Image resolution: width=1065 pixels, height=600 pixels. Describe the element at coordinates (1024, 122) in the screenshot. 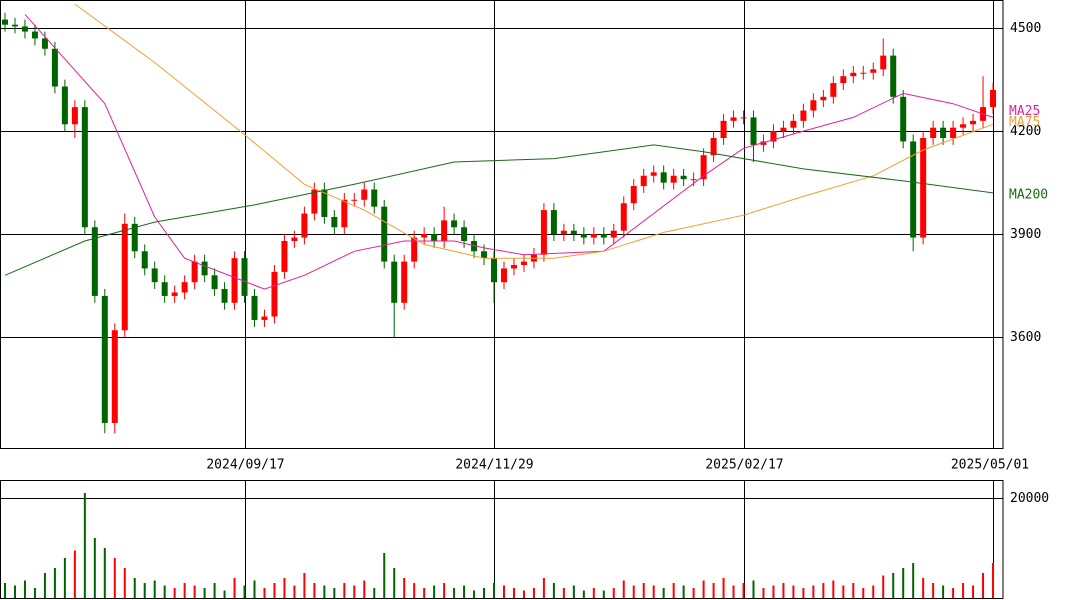

I see `moving-average-label: MA75` at that location.